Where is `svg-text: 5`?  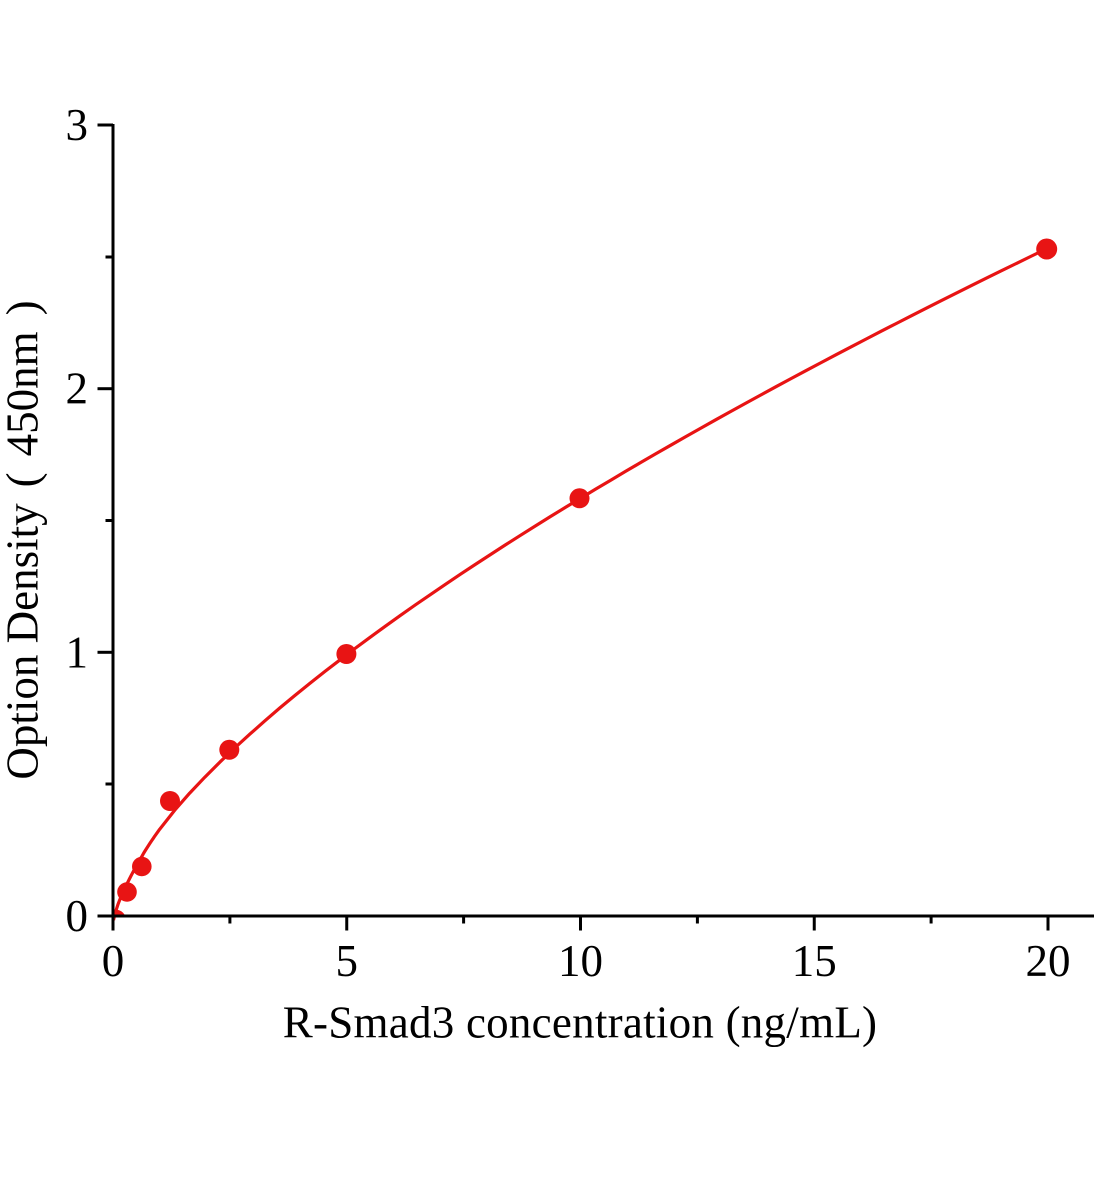
svg-text: 5 is located at coordinates (347, 961).